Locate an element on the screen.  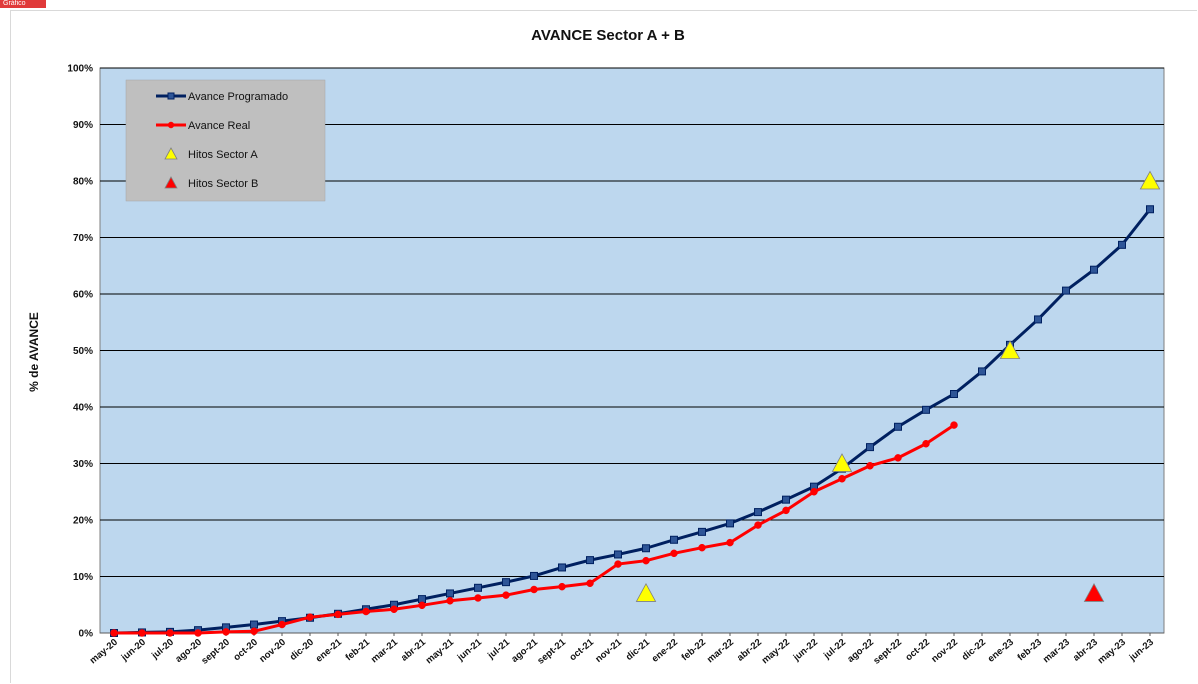
x-tick-label: oct-22 is located at coordinates (917, 650).